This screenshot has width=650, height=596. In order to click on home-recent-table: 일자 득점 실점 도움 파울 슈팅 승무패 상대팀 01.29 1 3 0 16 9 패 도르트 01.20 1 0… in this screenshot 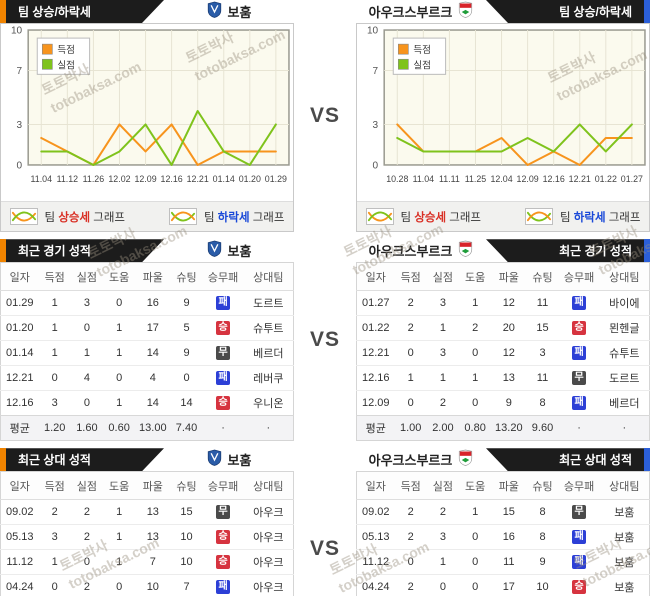, I will do `click(147, 352)`.